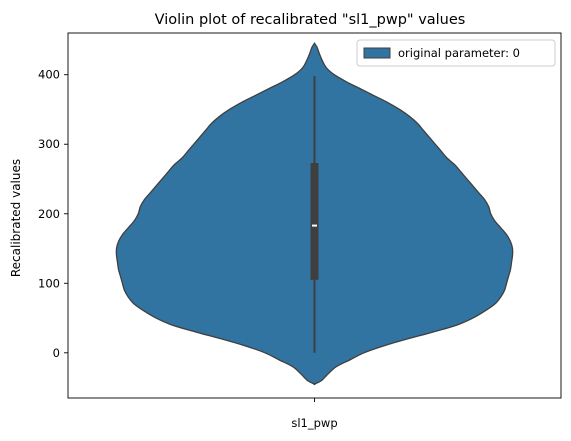 The width and height of the screenshot is (571, 441). What do you see at coordinates (49, 75) in the screenshot?
I see `y-tick-label: 400` at bounding box center [49, 75].